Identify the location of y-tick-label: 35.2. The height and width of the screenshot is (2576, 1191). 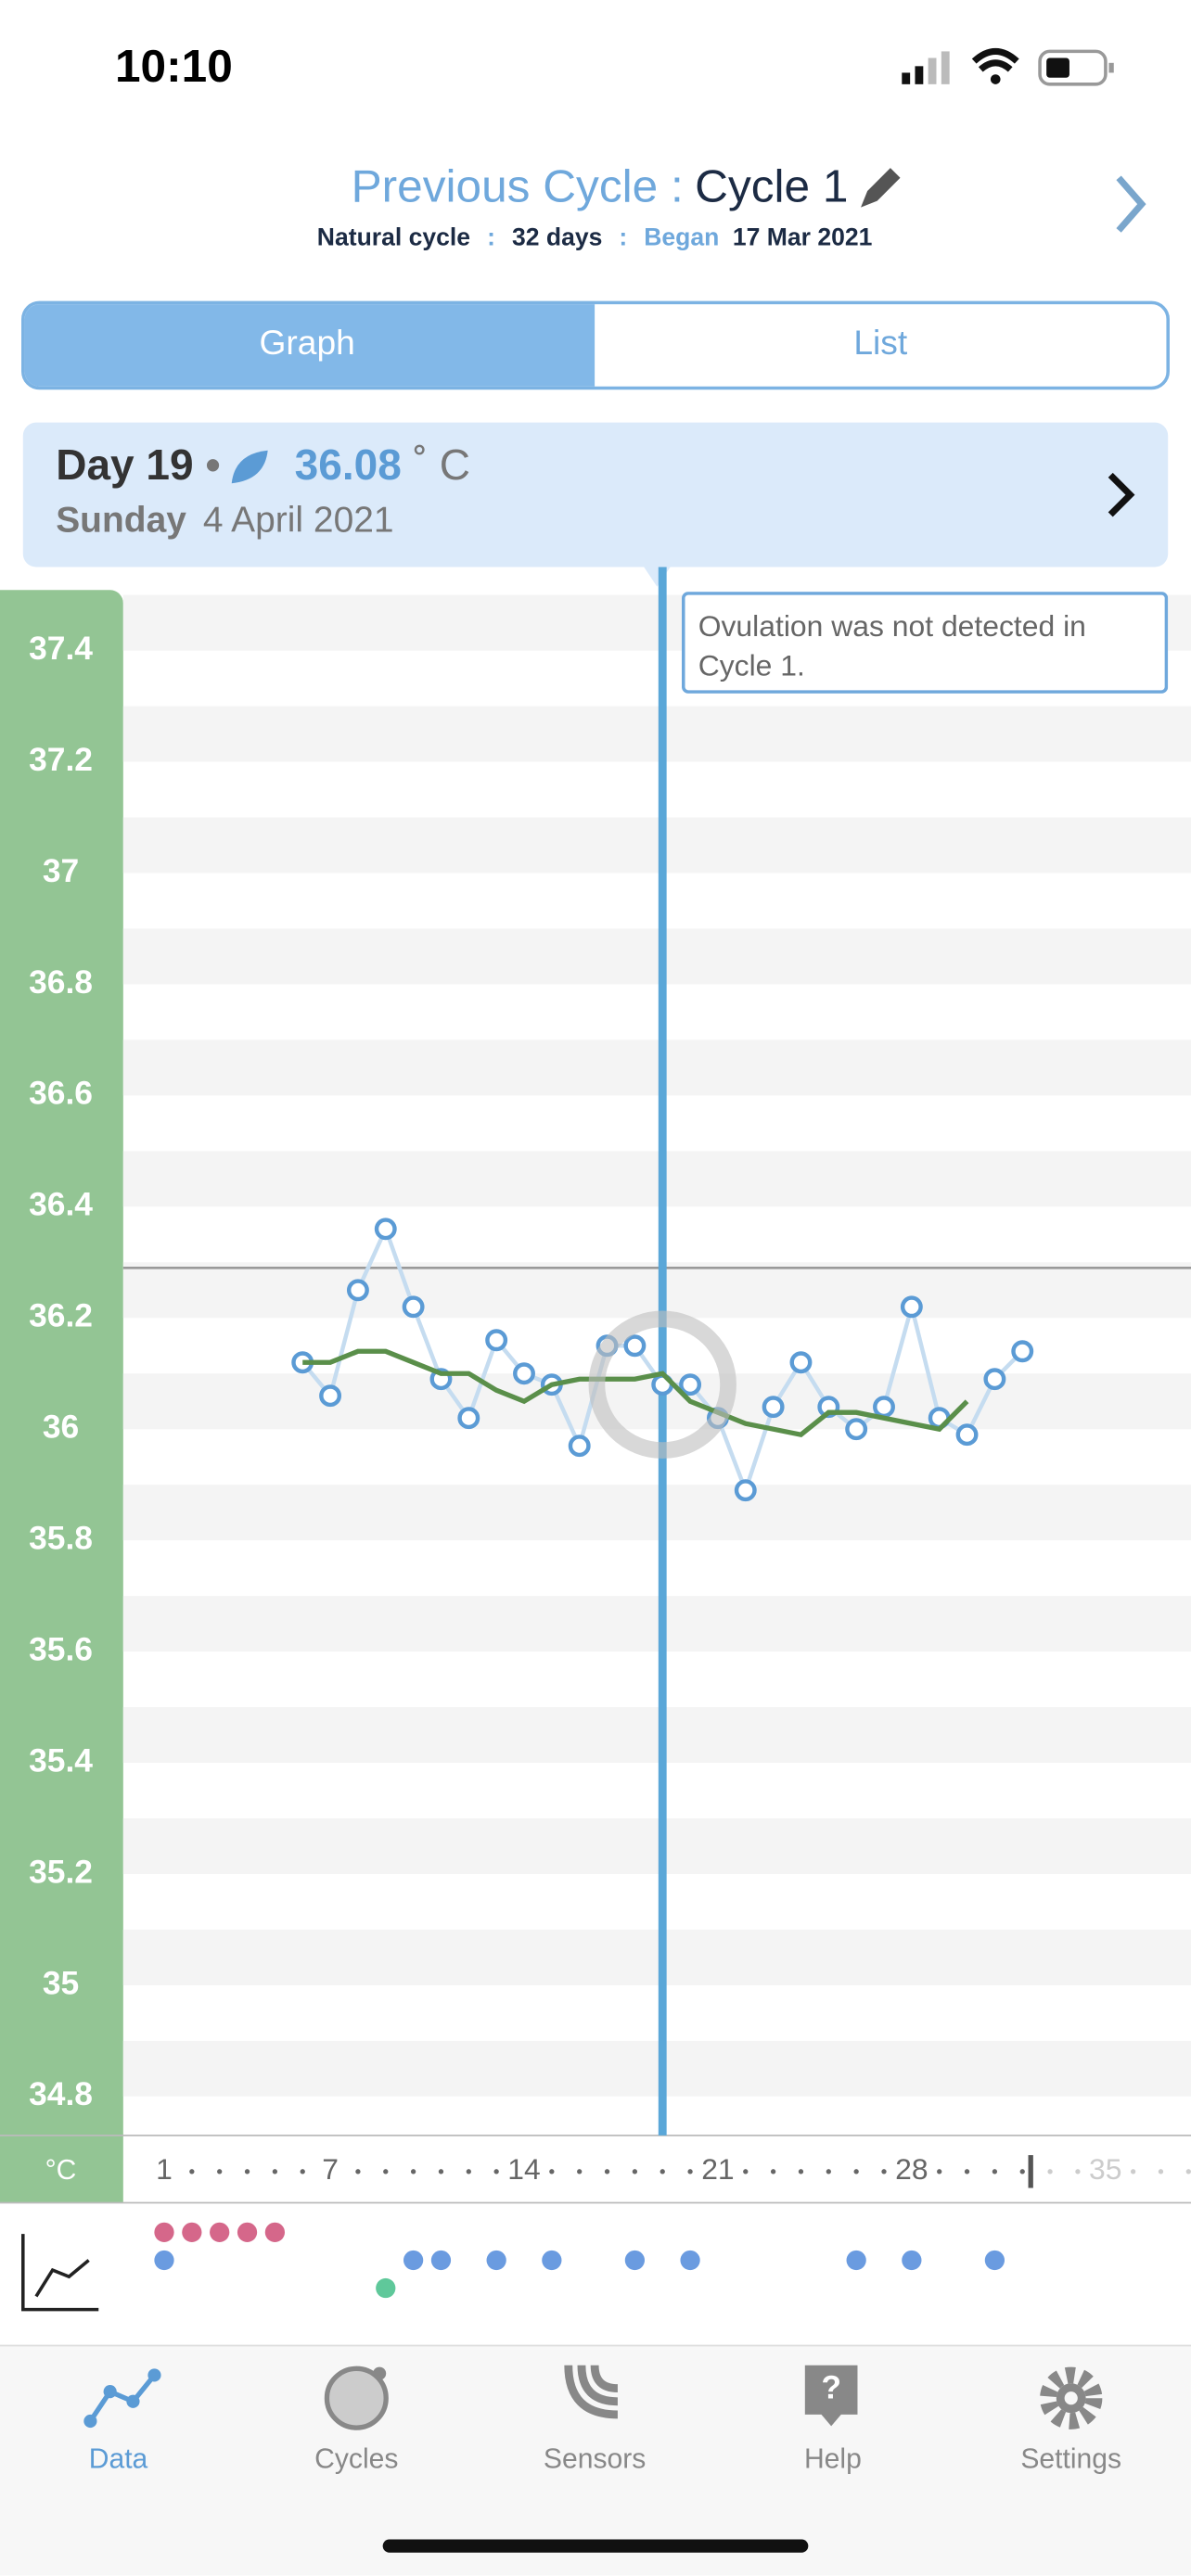
(61, 1872).